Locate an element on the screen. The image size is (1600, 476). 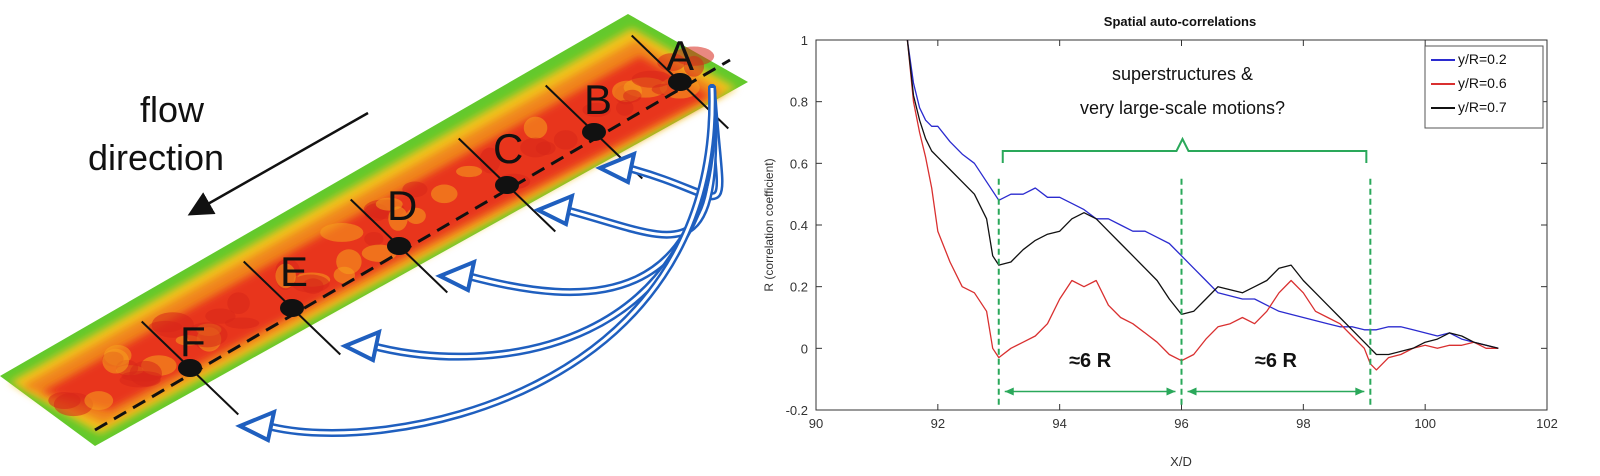
y-tick-label: 1 is located at coordinates (804, 40).